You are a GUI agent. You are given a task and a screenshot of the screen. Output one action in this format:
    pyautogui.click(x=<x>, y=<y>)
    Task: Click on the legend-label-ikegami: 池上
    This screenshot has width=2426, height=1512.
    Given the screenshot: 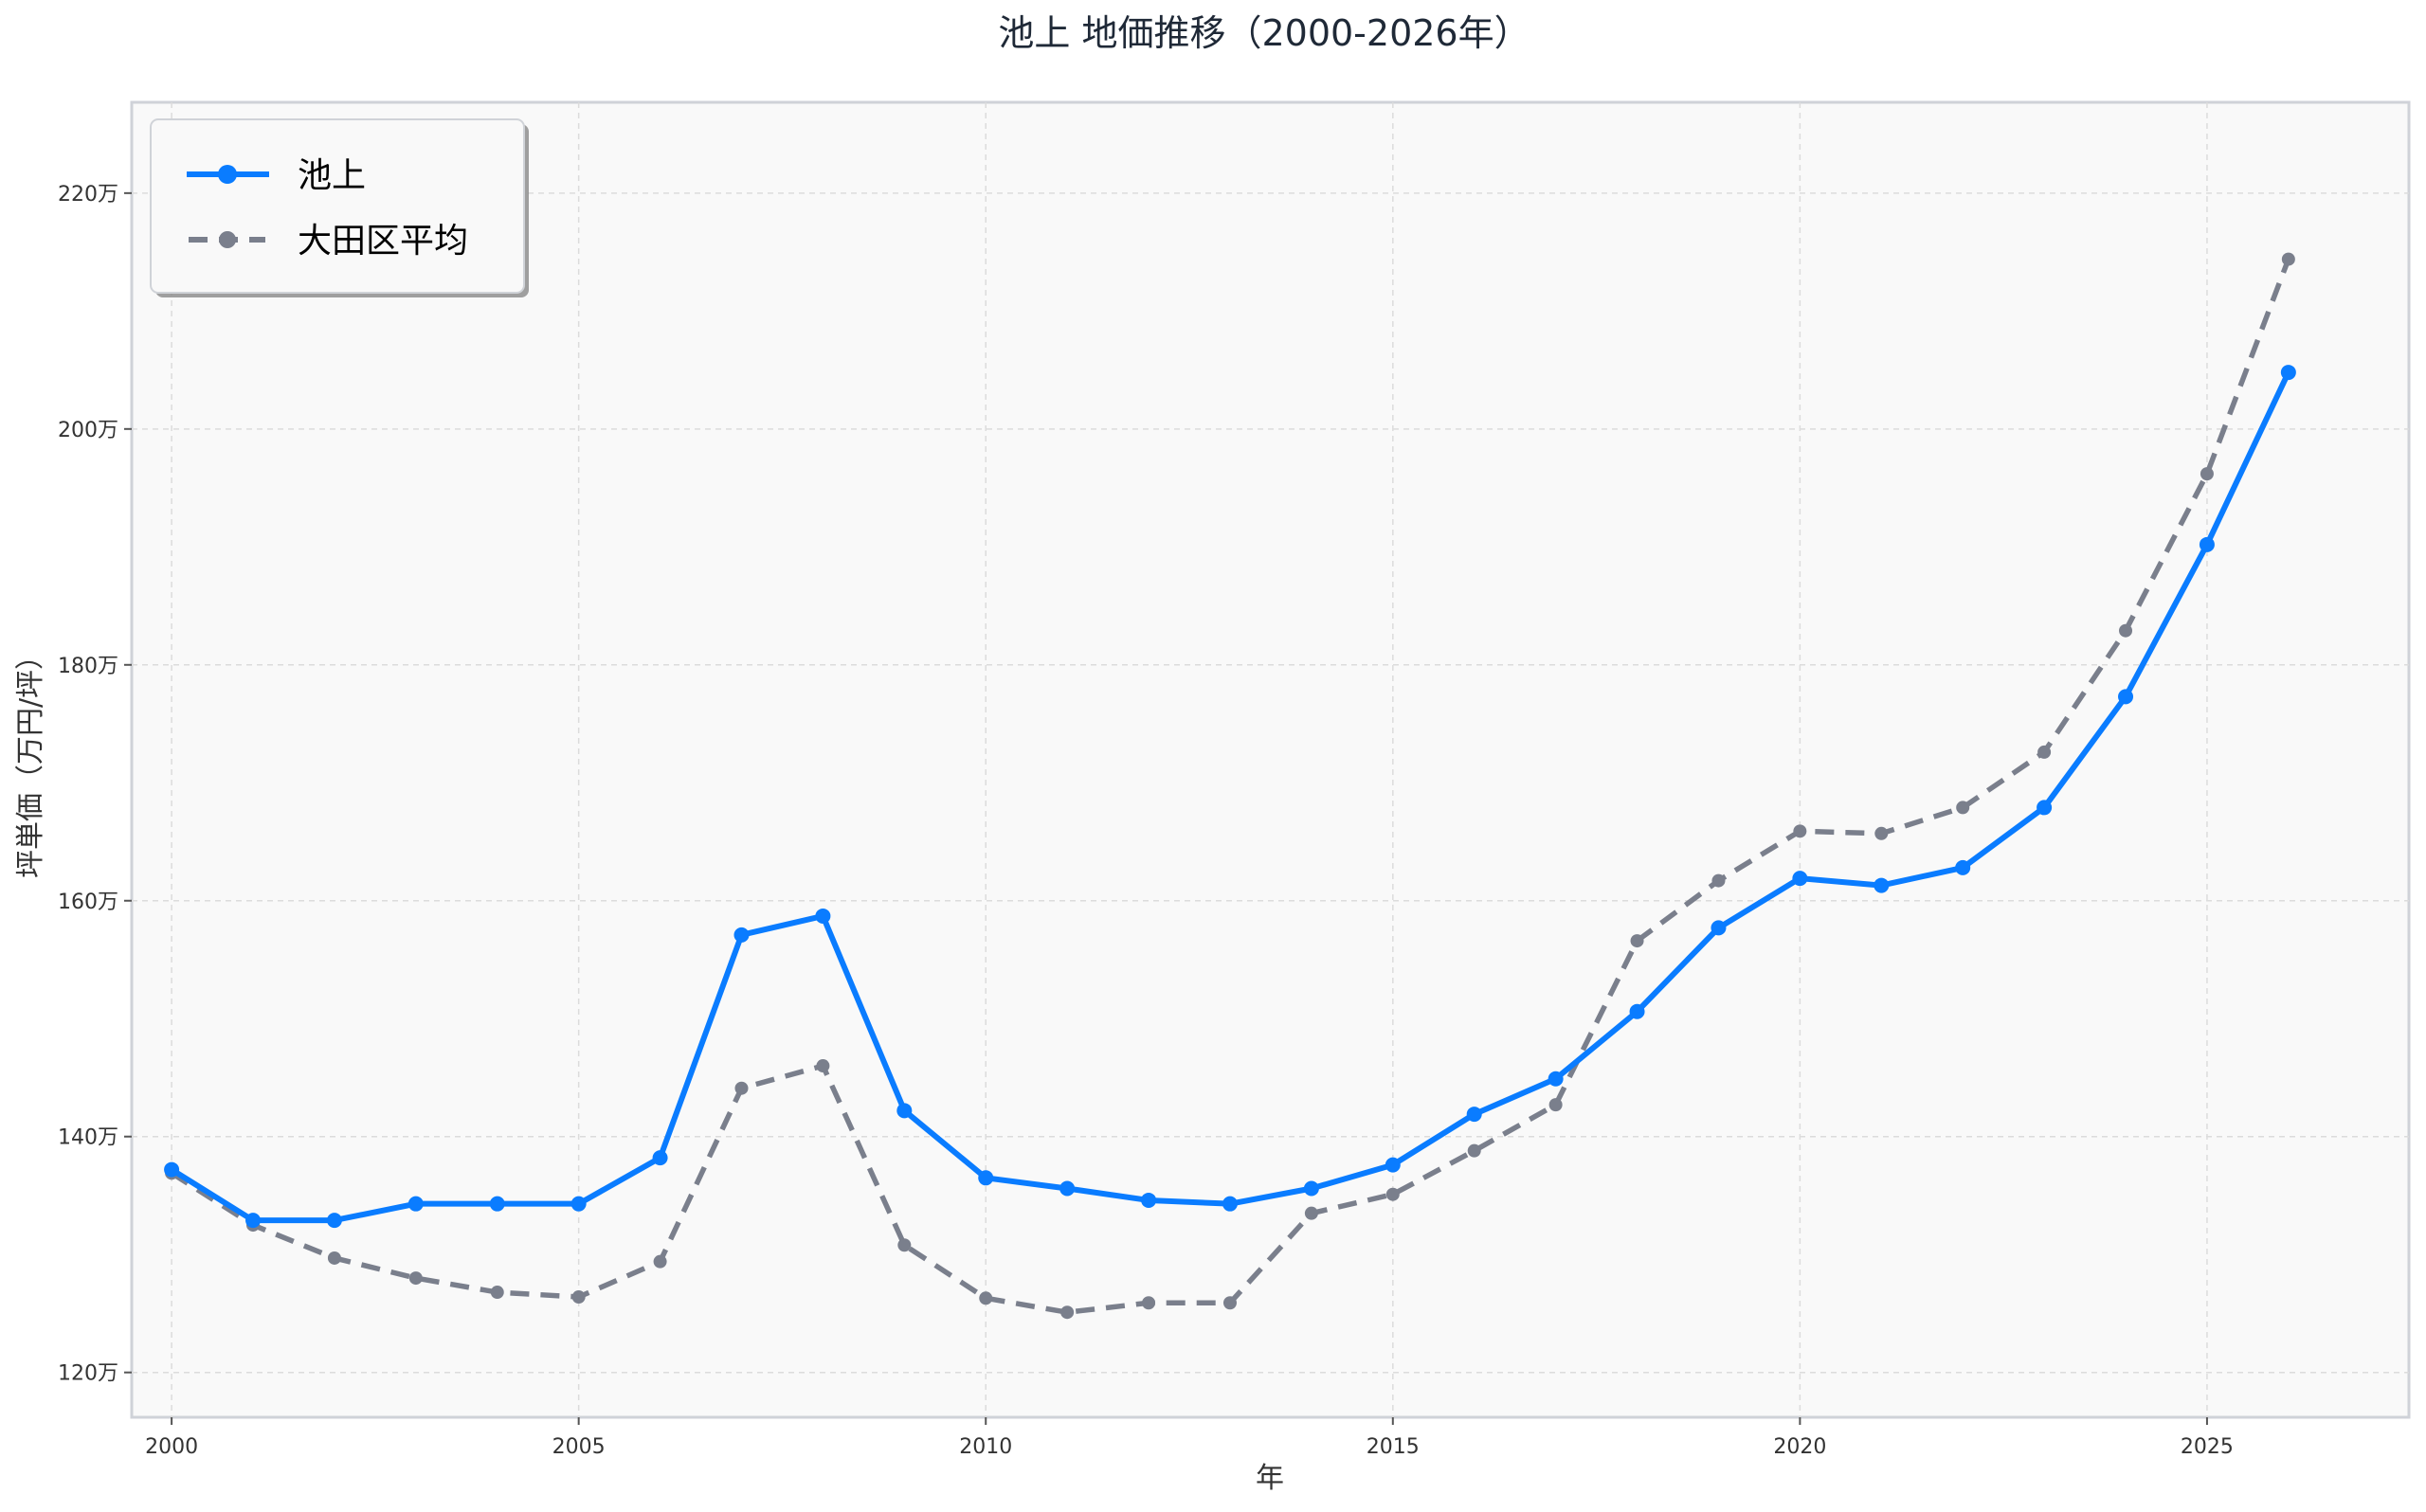 What is the action you would take?
    pyautogui.click(x=332, y=175)
    